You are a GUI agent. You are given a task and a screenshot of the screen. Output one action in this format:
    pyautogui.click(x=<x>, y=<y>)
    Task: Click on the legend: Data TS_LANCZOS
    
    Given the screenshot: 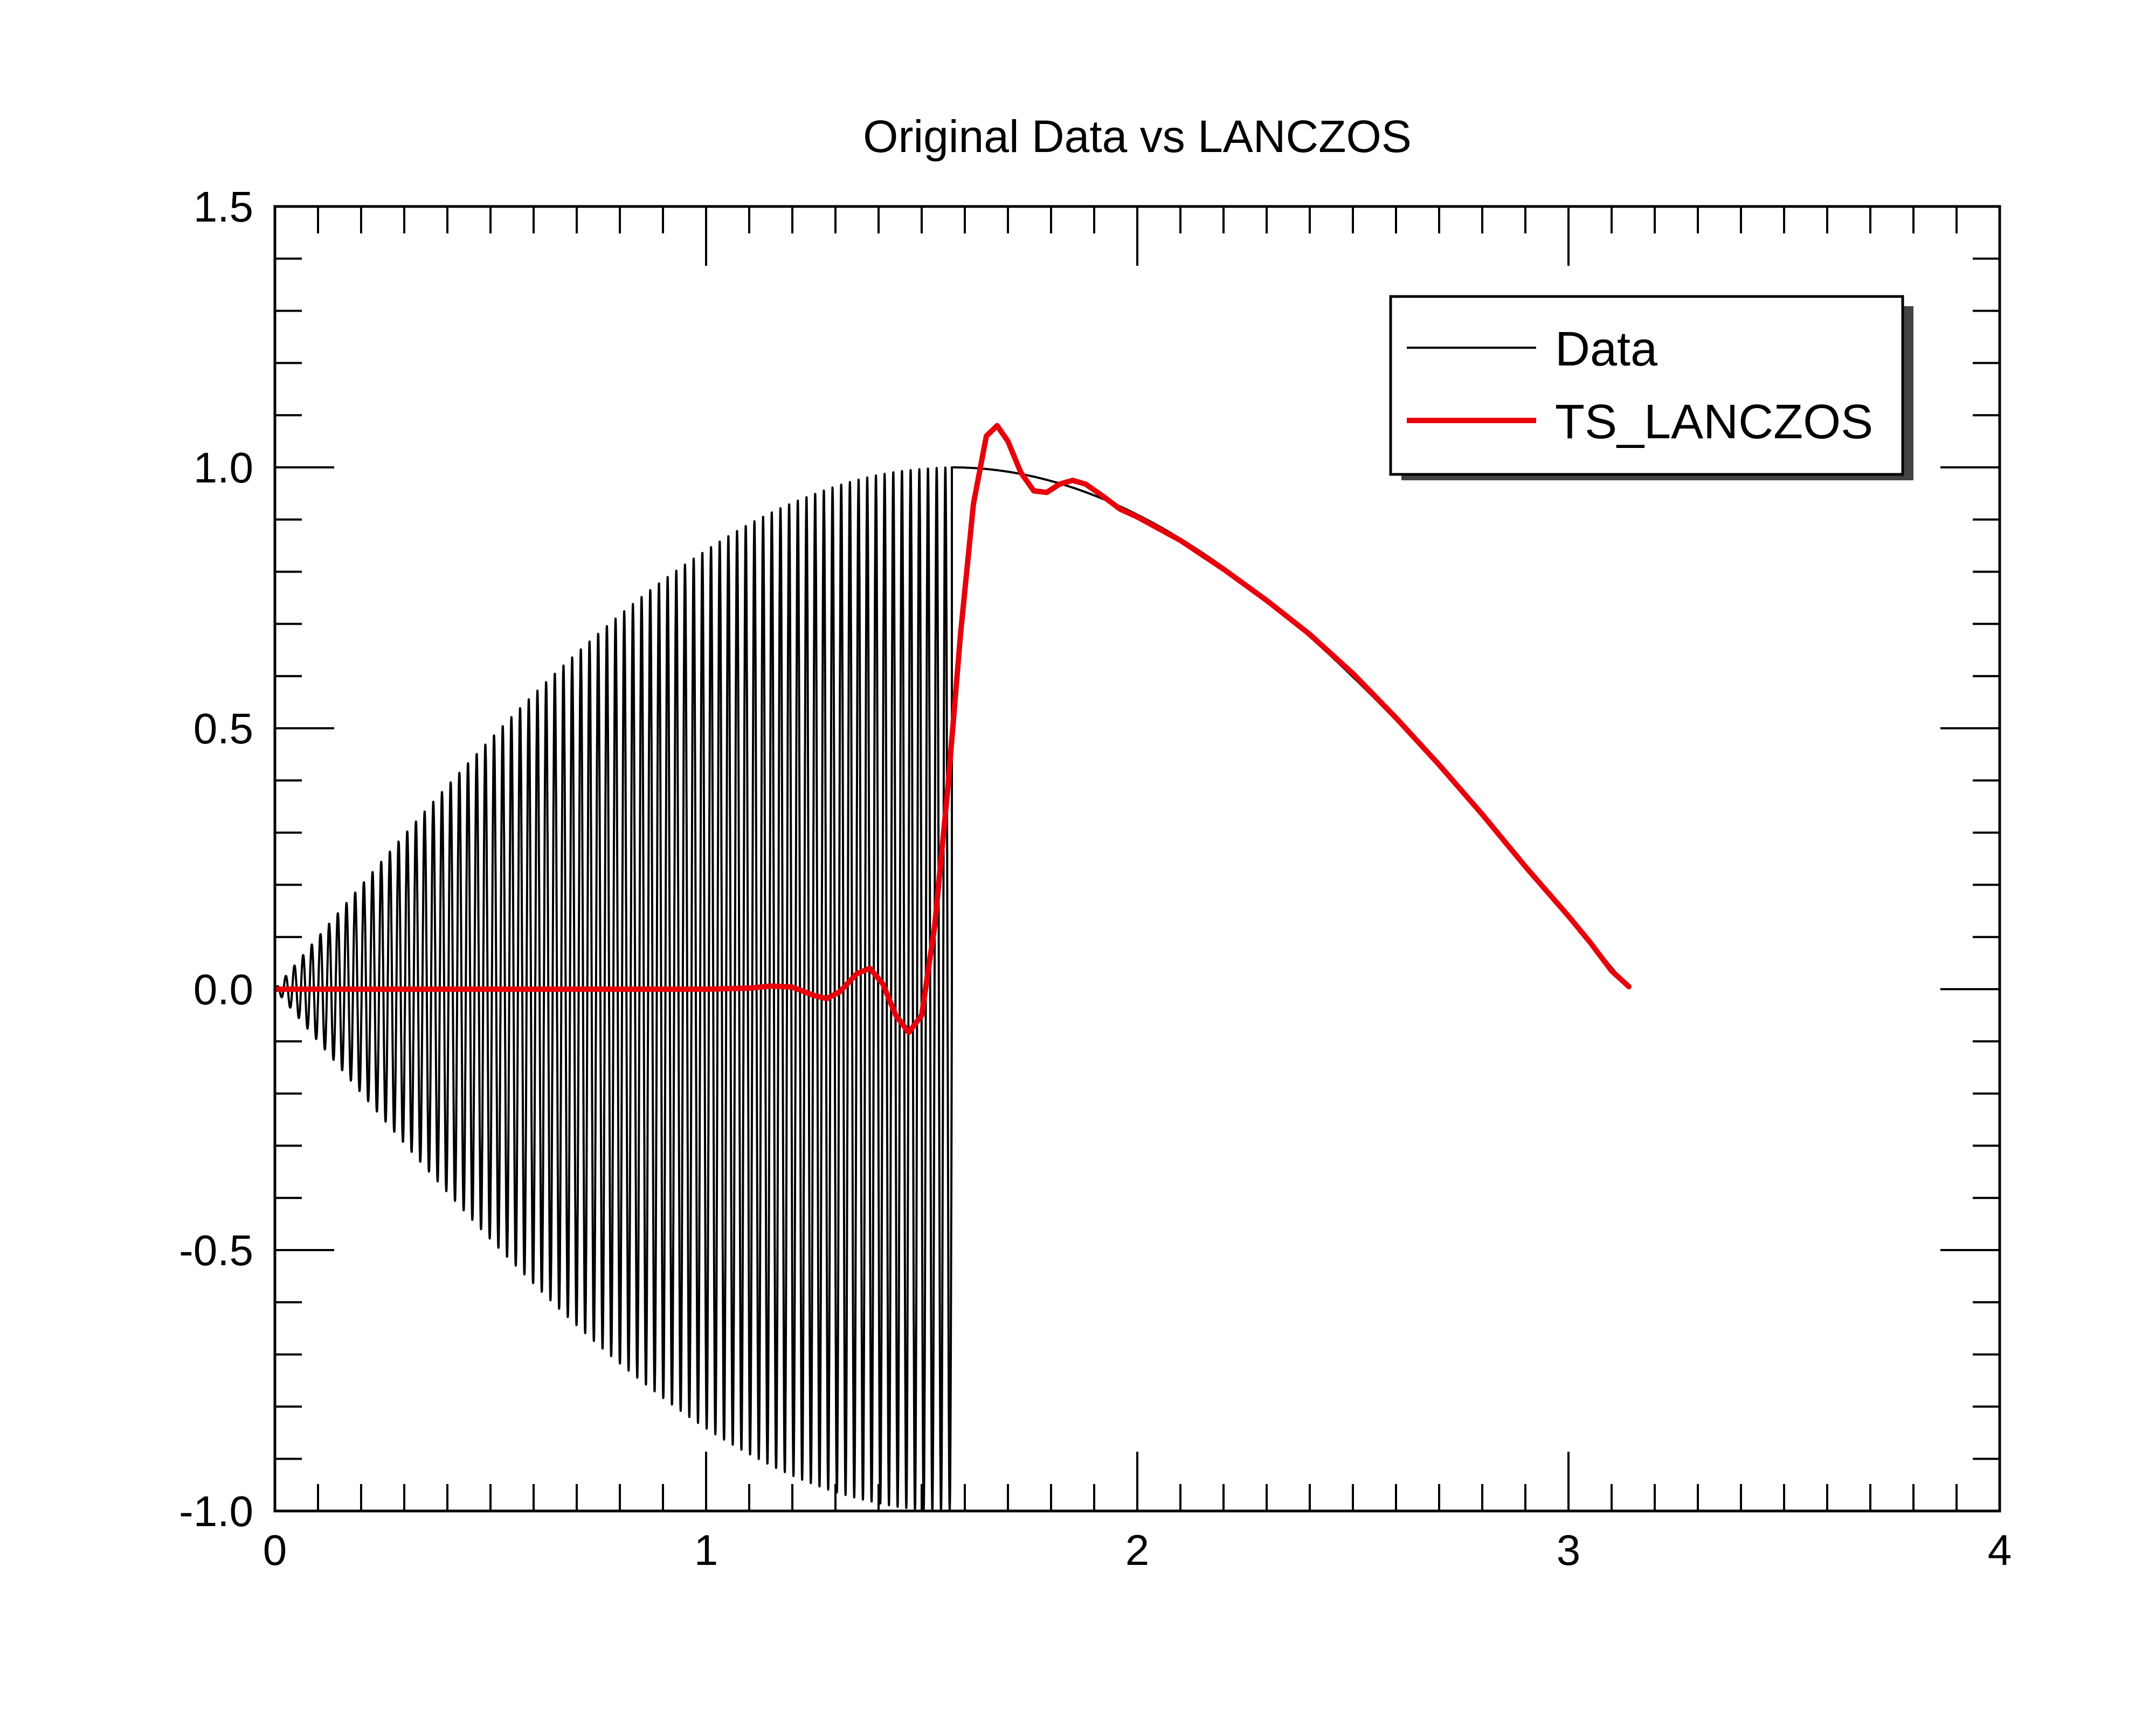 What is the action you would take?
    pyautogui.click(x=1651, y=387)
    